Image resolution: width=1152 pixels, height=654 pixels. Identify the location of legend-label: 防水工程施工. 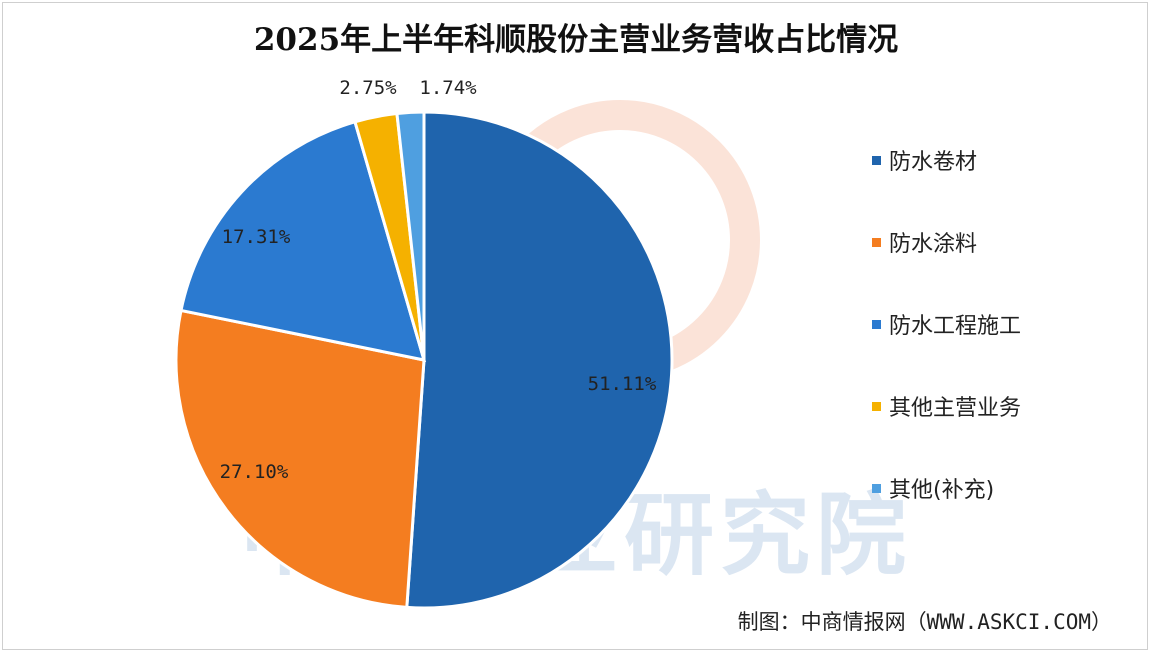
(955, 326).